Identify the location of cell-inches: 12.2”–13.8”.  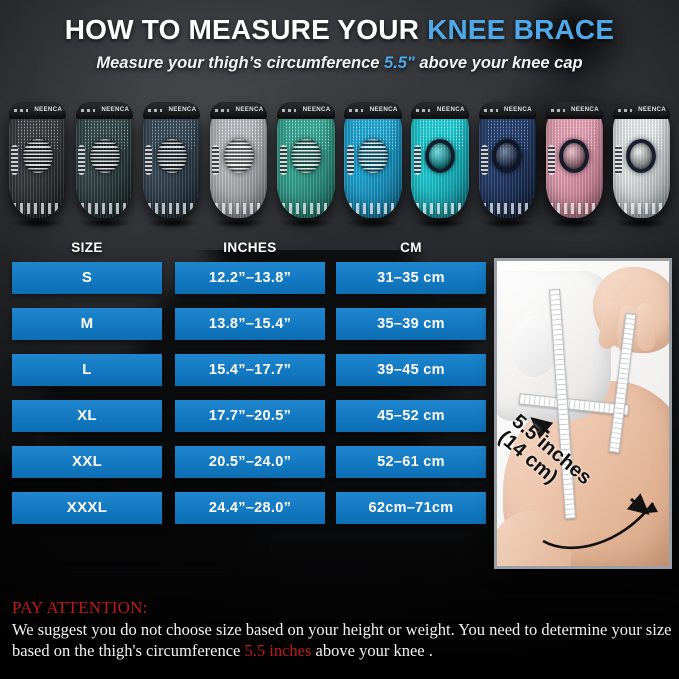
(250, 278).